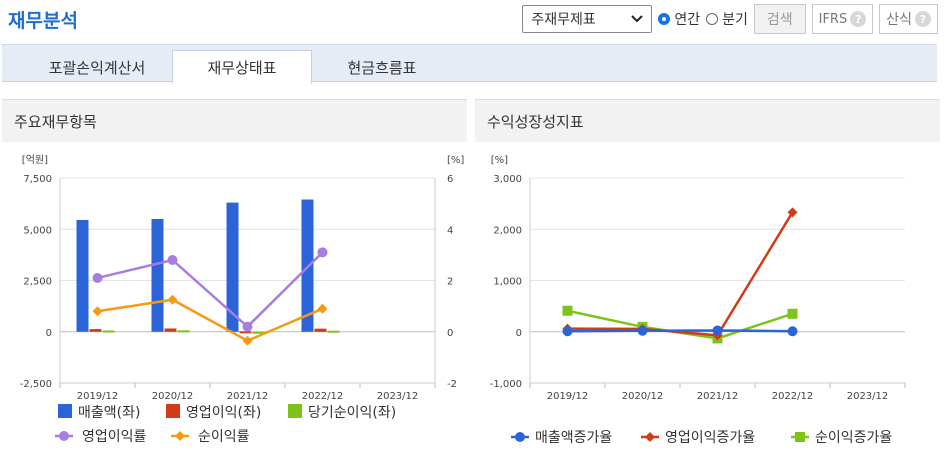  What do you see at coordinates (210, 320) in the screenshot?
I see `net-margin-line` at bounding box center [210, 320].